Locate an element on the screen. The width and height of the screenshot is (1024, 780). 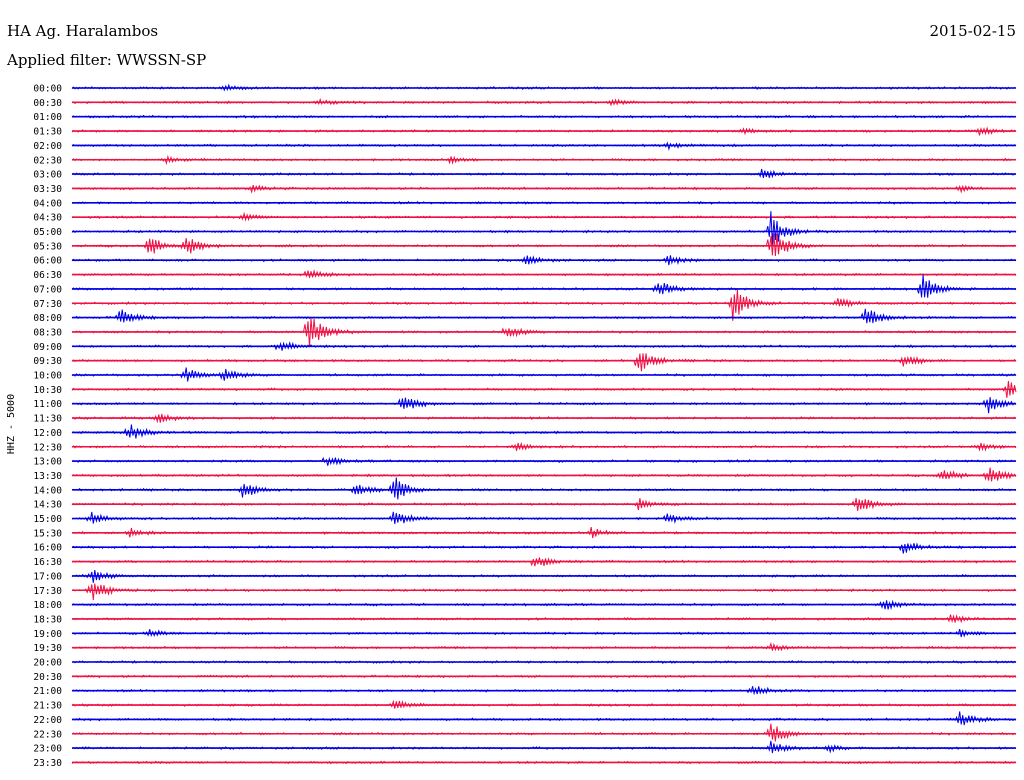
time-label: 07:30 is located at coordinates (47, 304).